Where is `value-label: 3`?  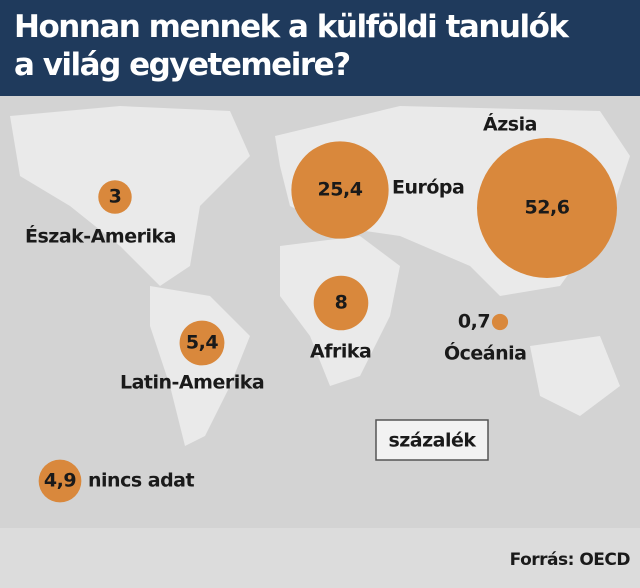
value-label: 3 is located at coordinates (115, 197).